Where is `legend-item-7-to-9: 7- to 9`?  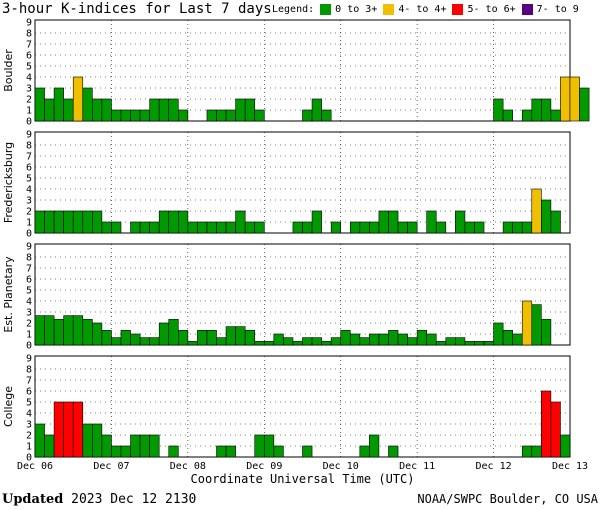
legend-item-7-to-9: 7- to 9 is located at coordinates (557, 9).